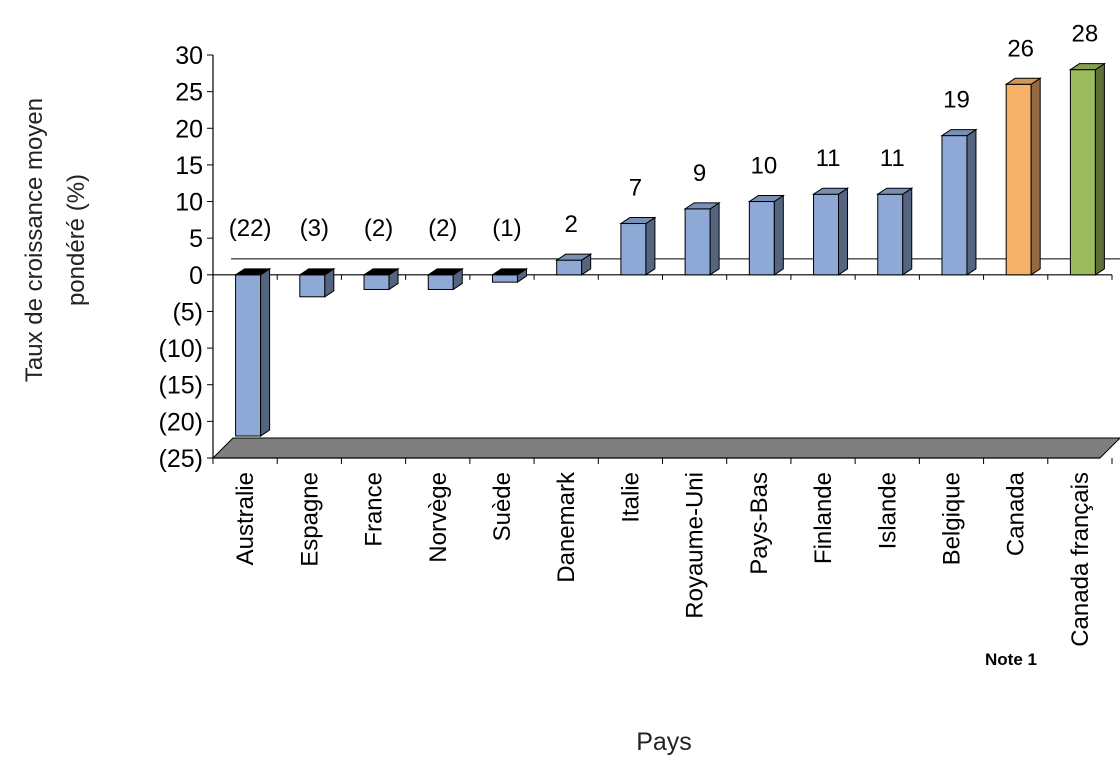 This screenshot has width=1120, height=758. What do you see at coordinates (699, 173) in the screenshot?
I see `data-label: 9` at bounding box center [699, 173].